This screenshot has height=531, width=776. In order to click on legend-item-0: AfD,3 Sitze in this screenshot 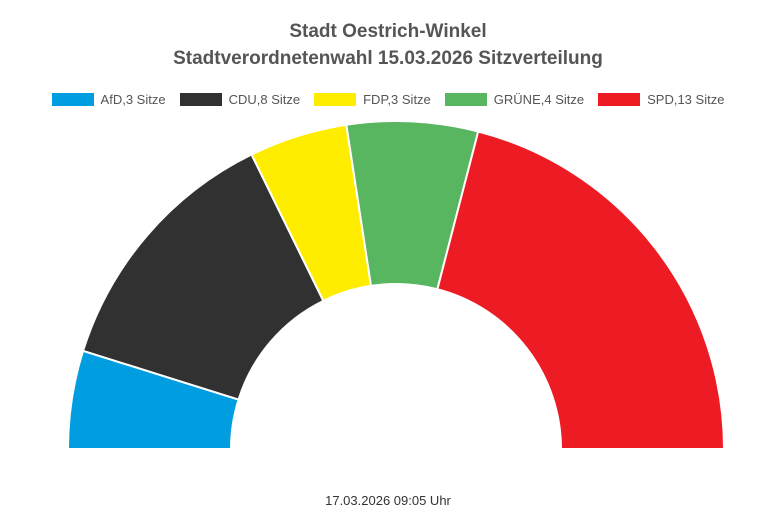, I will do `click(108, 99)`.